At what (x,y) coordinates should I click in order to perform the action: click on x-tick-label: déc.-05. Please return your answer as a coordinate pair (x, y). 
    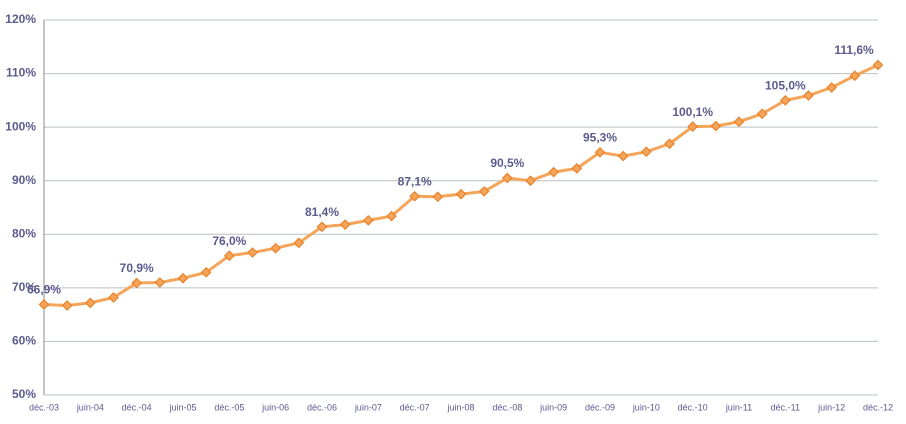
    Looking at the image, I should click on (229, 407).